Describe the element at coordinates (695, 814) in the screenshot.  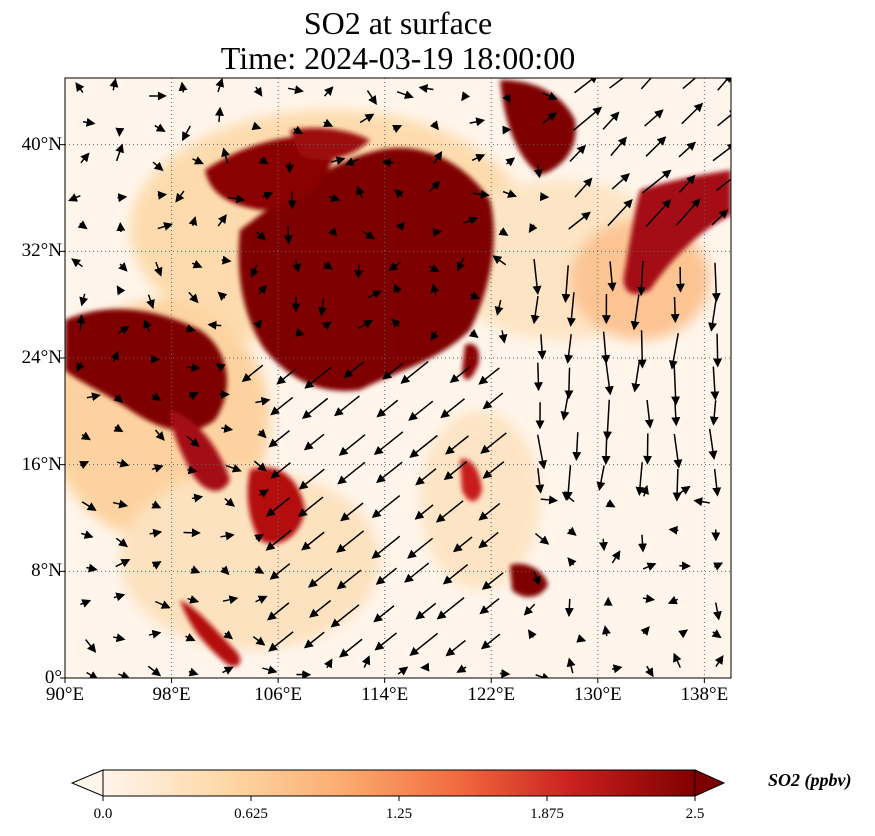
I see `colorbar-tick-label: 2.5` at that location.